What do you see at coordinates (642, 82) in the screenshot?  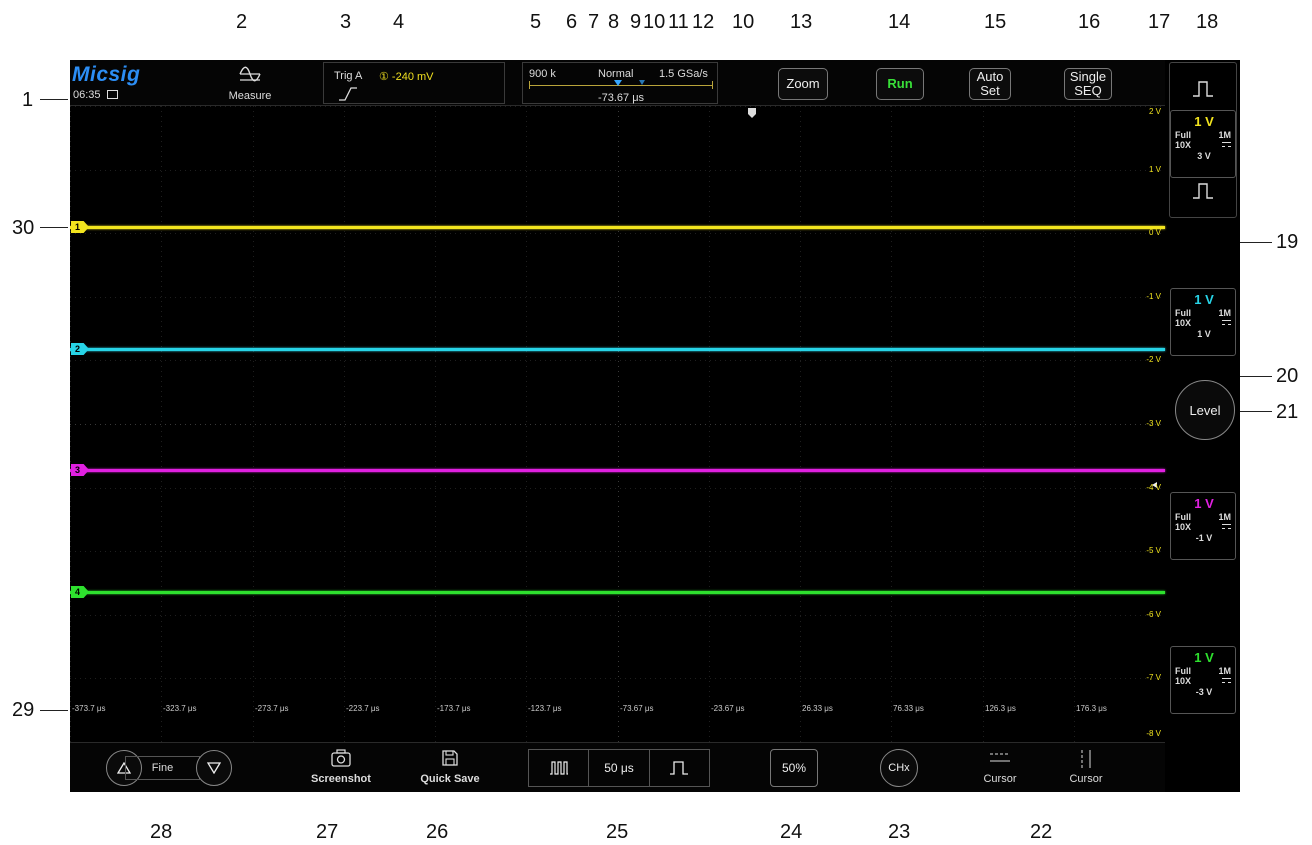 I see `trigger-position-marker` at bounding box center [642, 82].